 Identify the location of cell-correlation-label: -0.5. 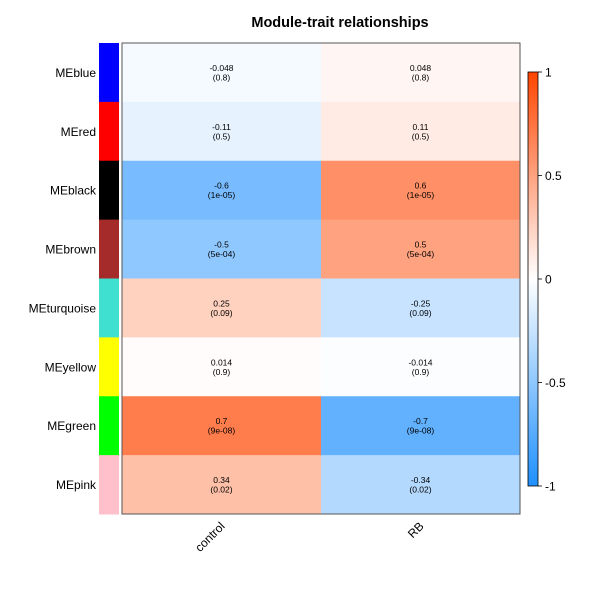
(221, 245).